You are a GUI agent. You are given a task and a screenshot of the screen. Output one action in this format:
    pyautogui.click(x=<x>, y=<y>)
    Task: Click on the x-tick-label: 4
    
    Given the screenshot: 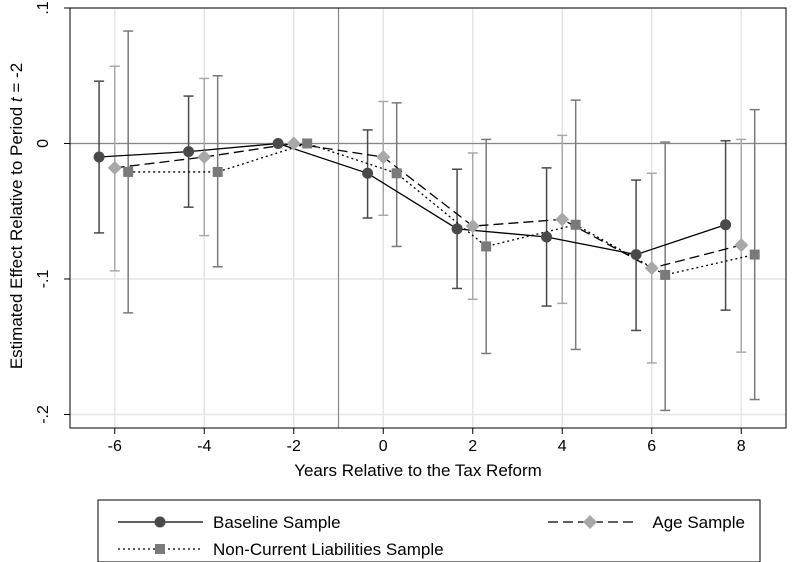 What is the action you would take?
    pyautogui.click(x=562, y=446)
    